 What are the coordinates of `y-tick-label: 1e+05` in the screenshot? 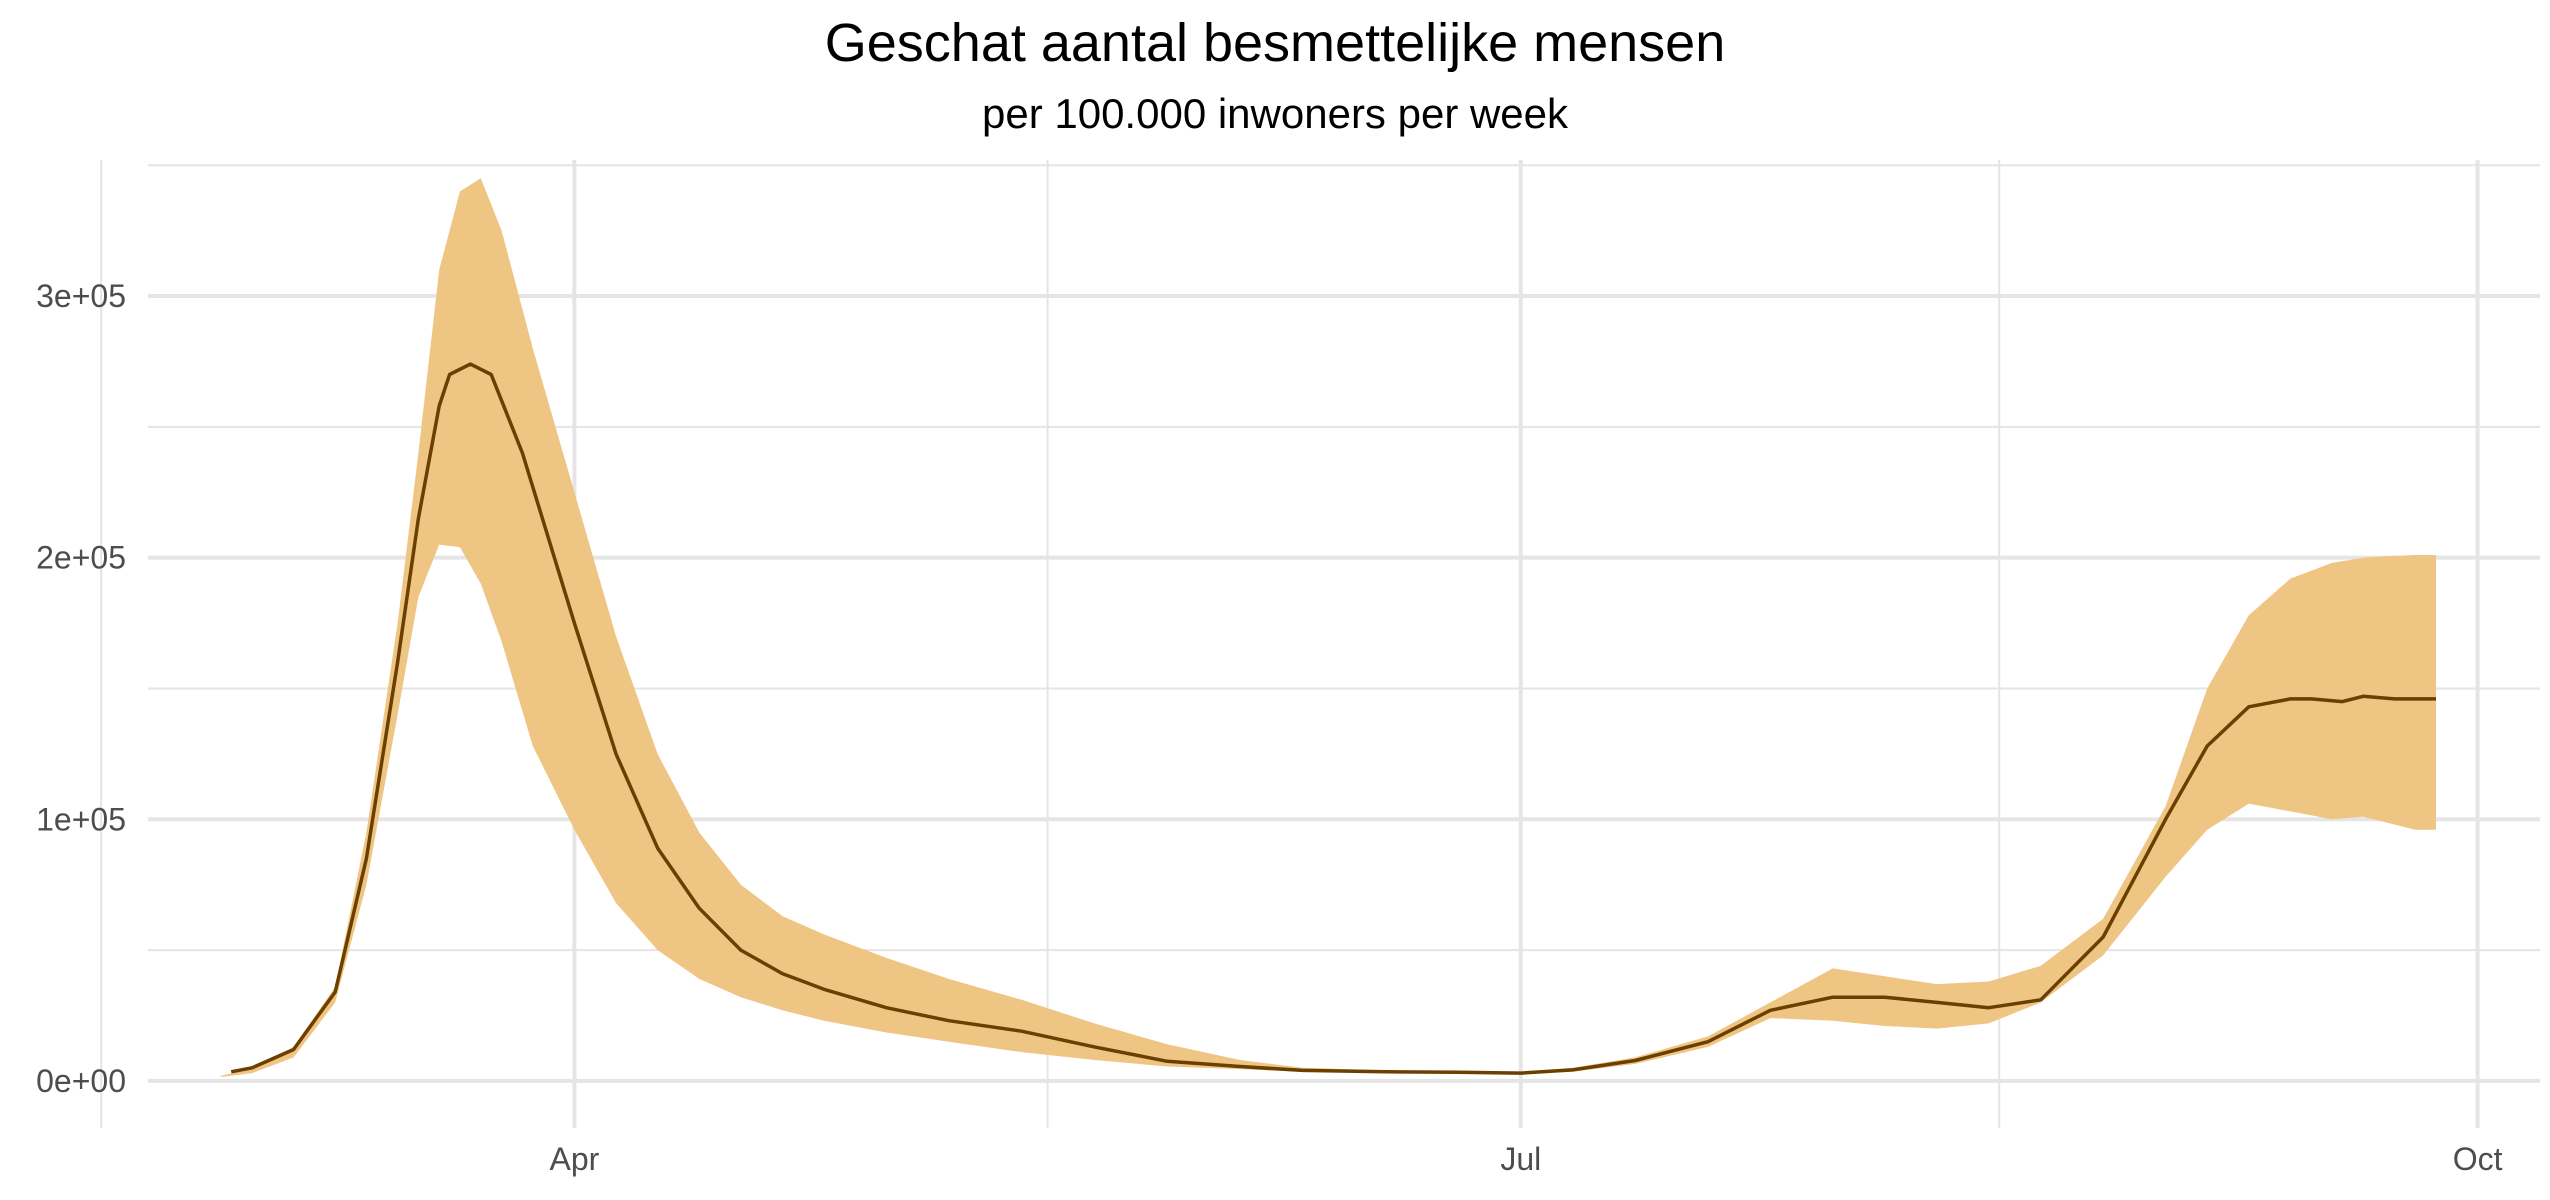 It's located at (81, 819).